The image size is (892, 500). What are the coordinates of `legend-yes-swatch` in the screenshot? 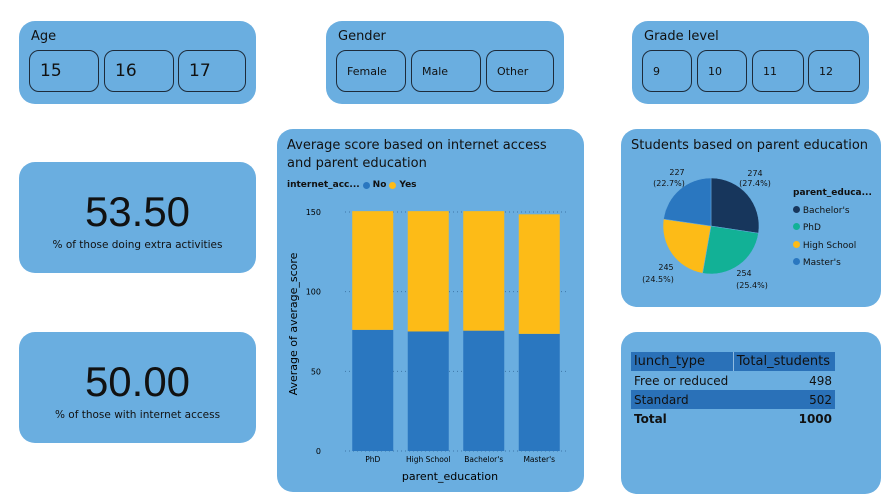 It's located at (393, 185).